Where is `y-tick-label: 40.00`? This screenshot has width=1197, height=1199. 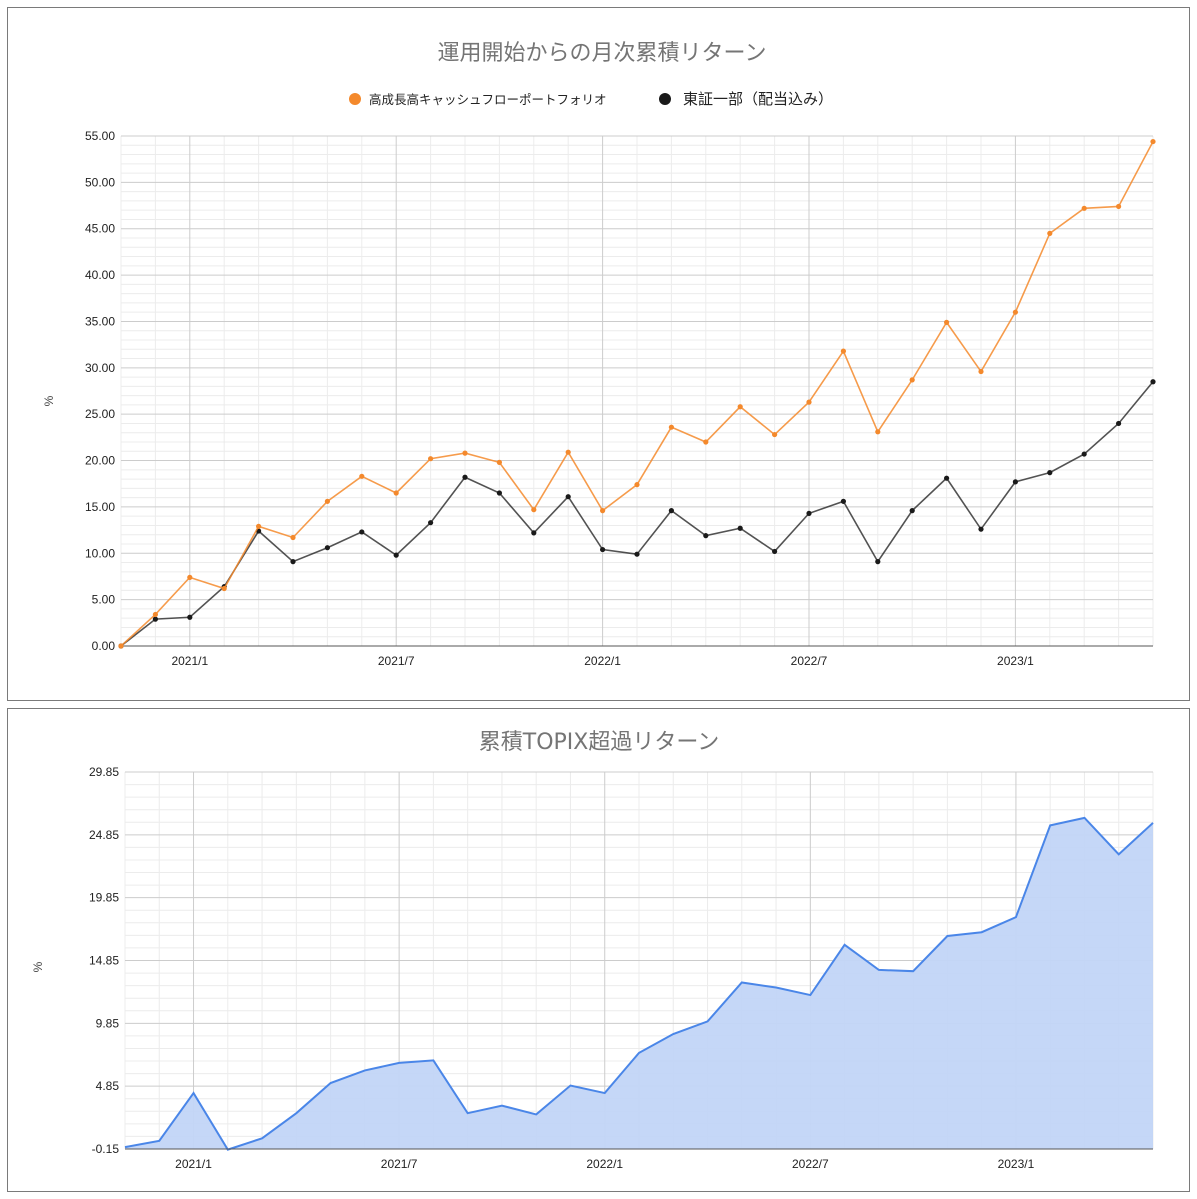
y-tick-label: 40.00 is located at coordinates (100, 275).